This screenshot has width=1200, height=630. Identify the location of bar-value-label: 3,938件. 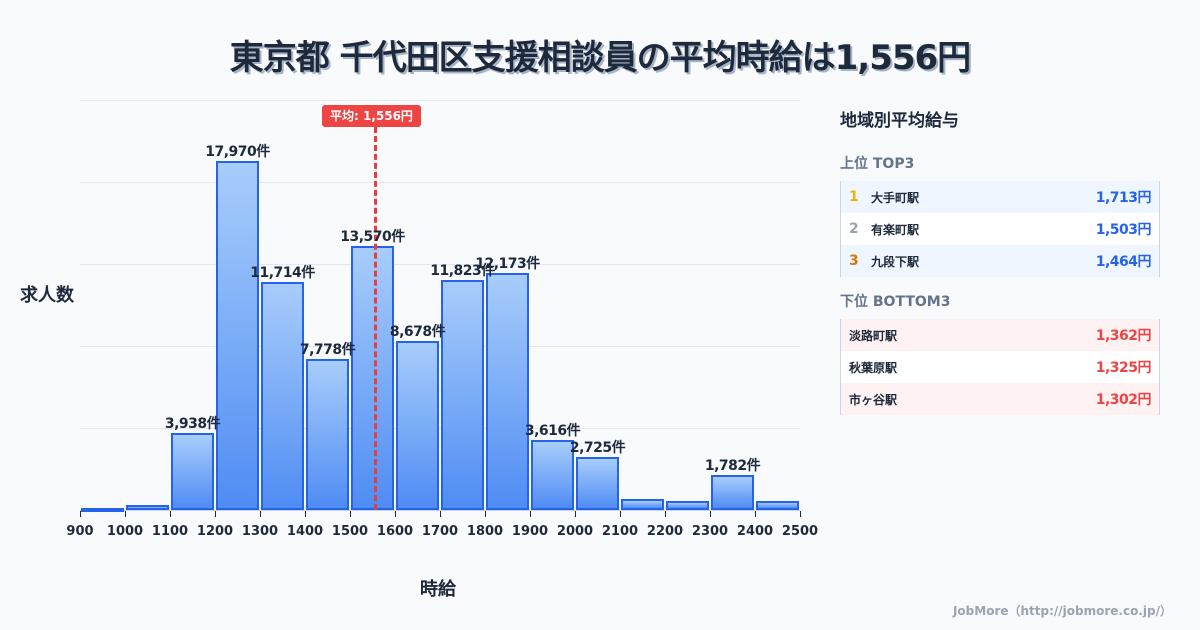
(192, 424).